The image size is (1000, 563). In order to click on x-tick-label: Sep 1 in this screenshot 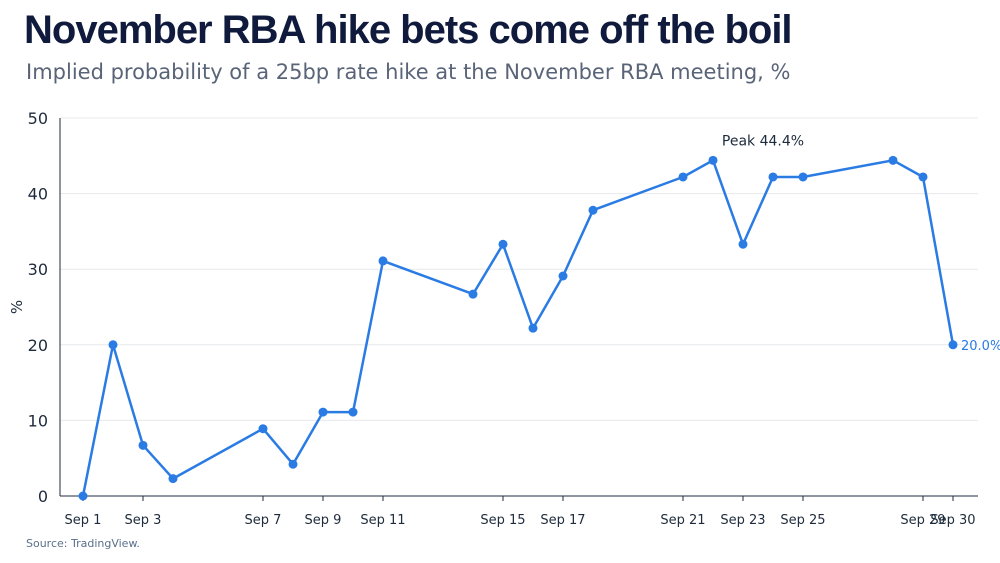, I will do `click(83, 520)`.